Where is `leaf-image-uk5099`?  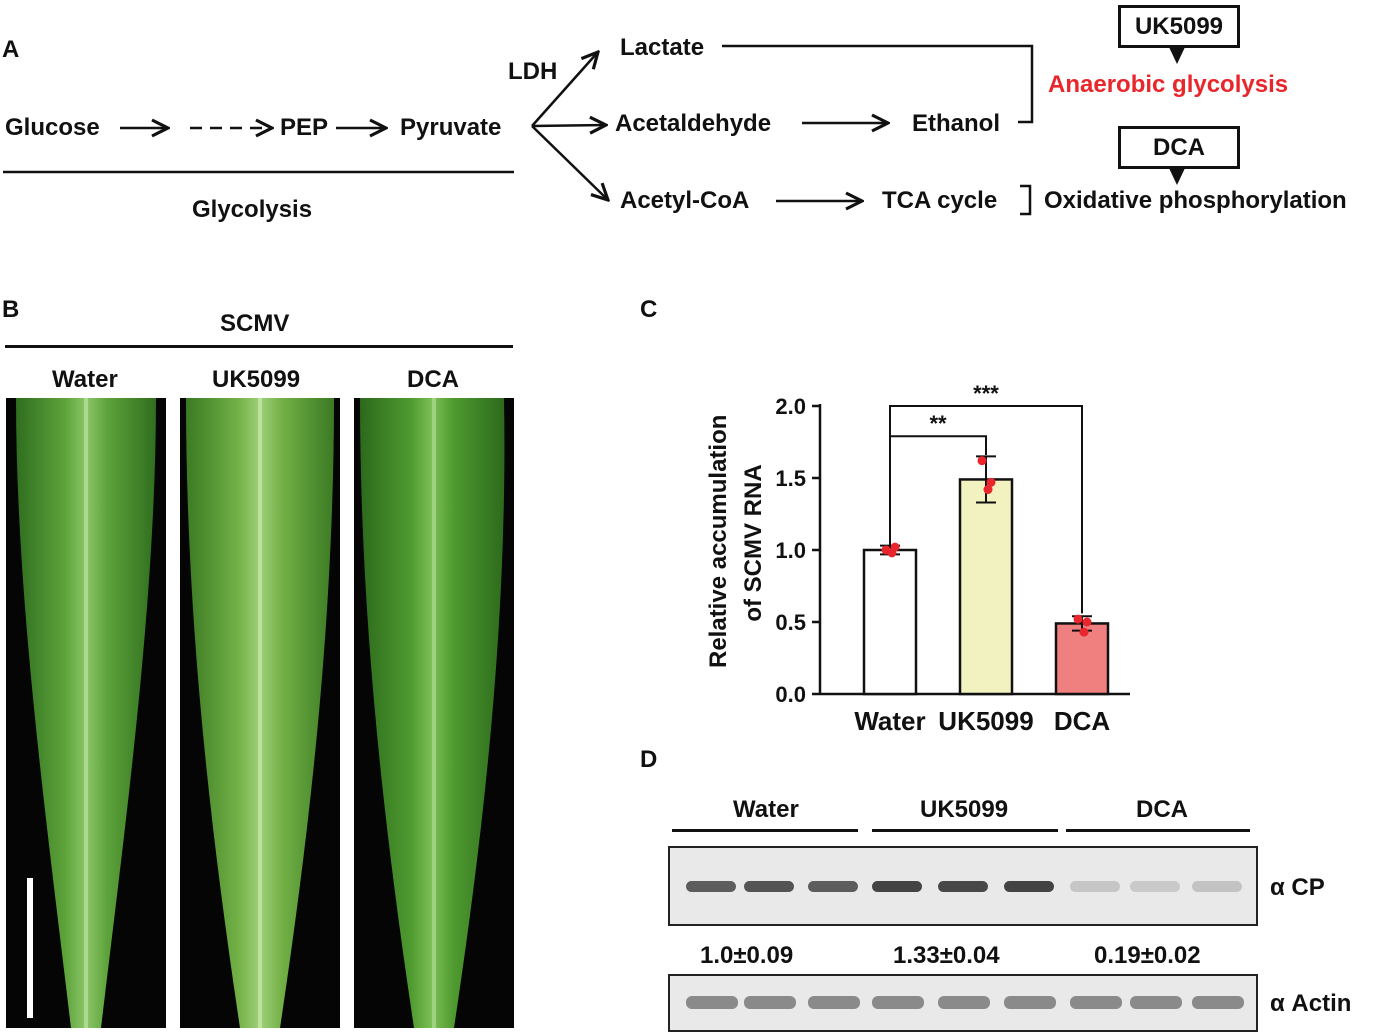 leaf-image-uk5099 is located at coordinates (260, 713).